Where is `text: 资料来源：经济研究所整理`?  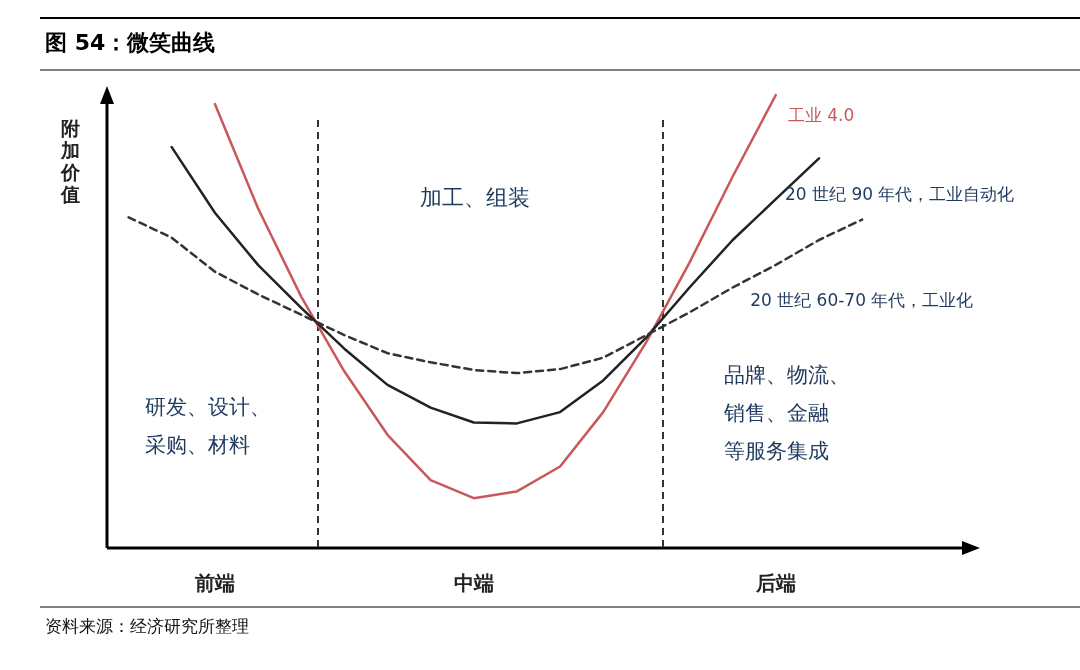 text: 资料来源：经济研究所整理 is located at coordinates (147, 626).